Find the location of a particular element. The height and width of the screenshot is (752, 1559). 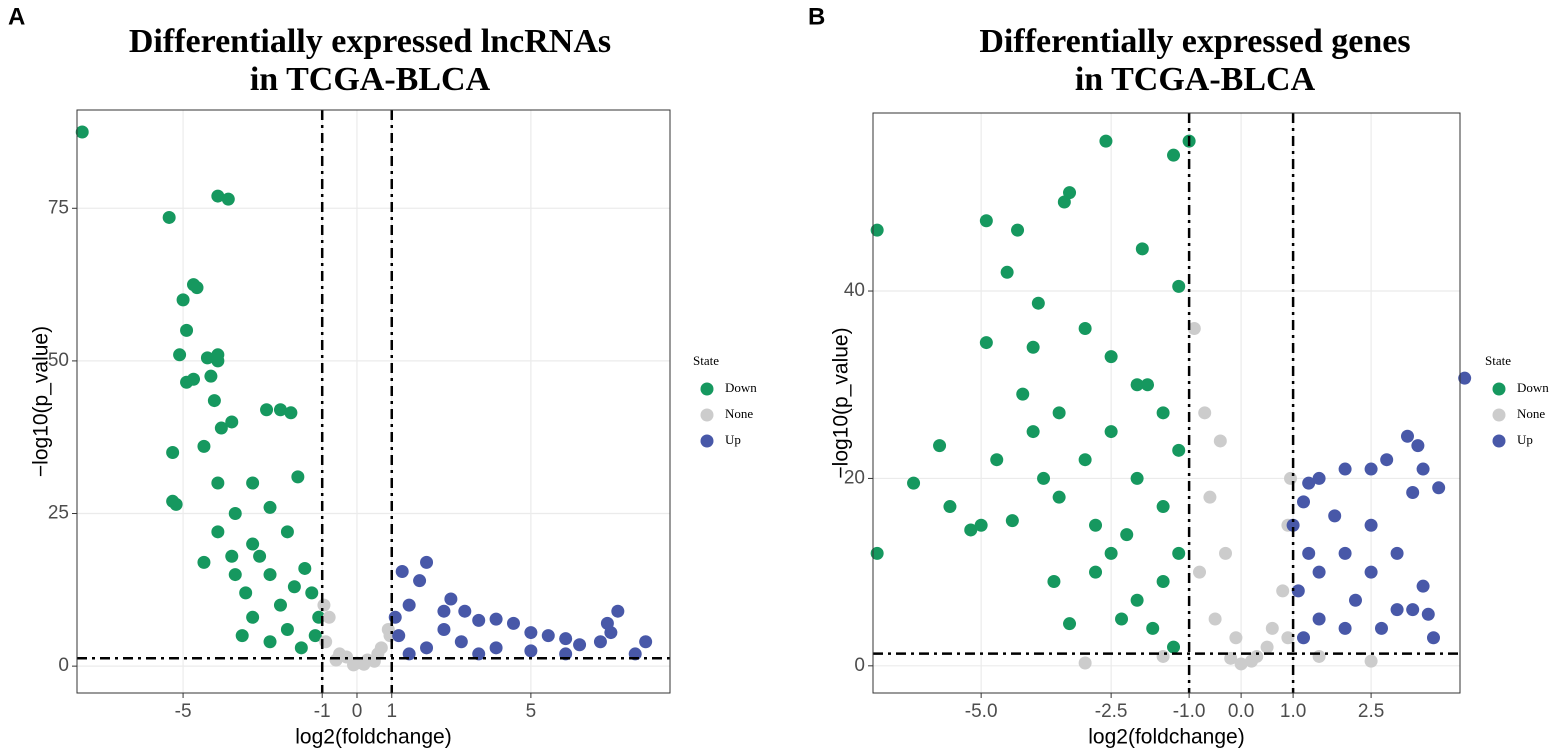

x-tick-label: 1 is located at coordinates (391, 711).